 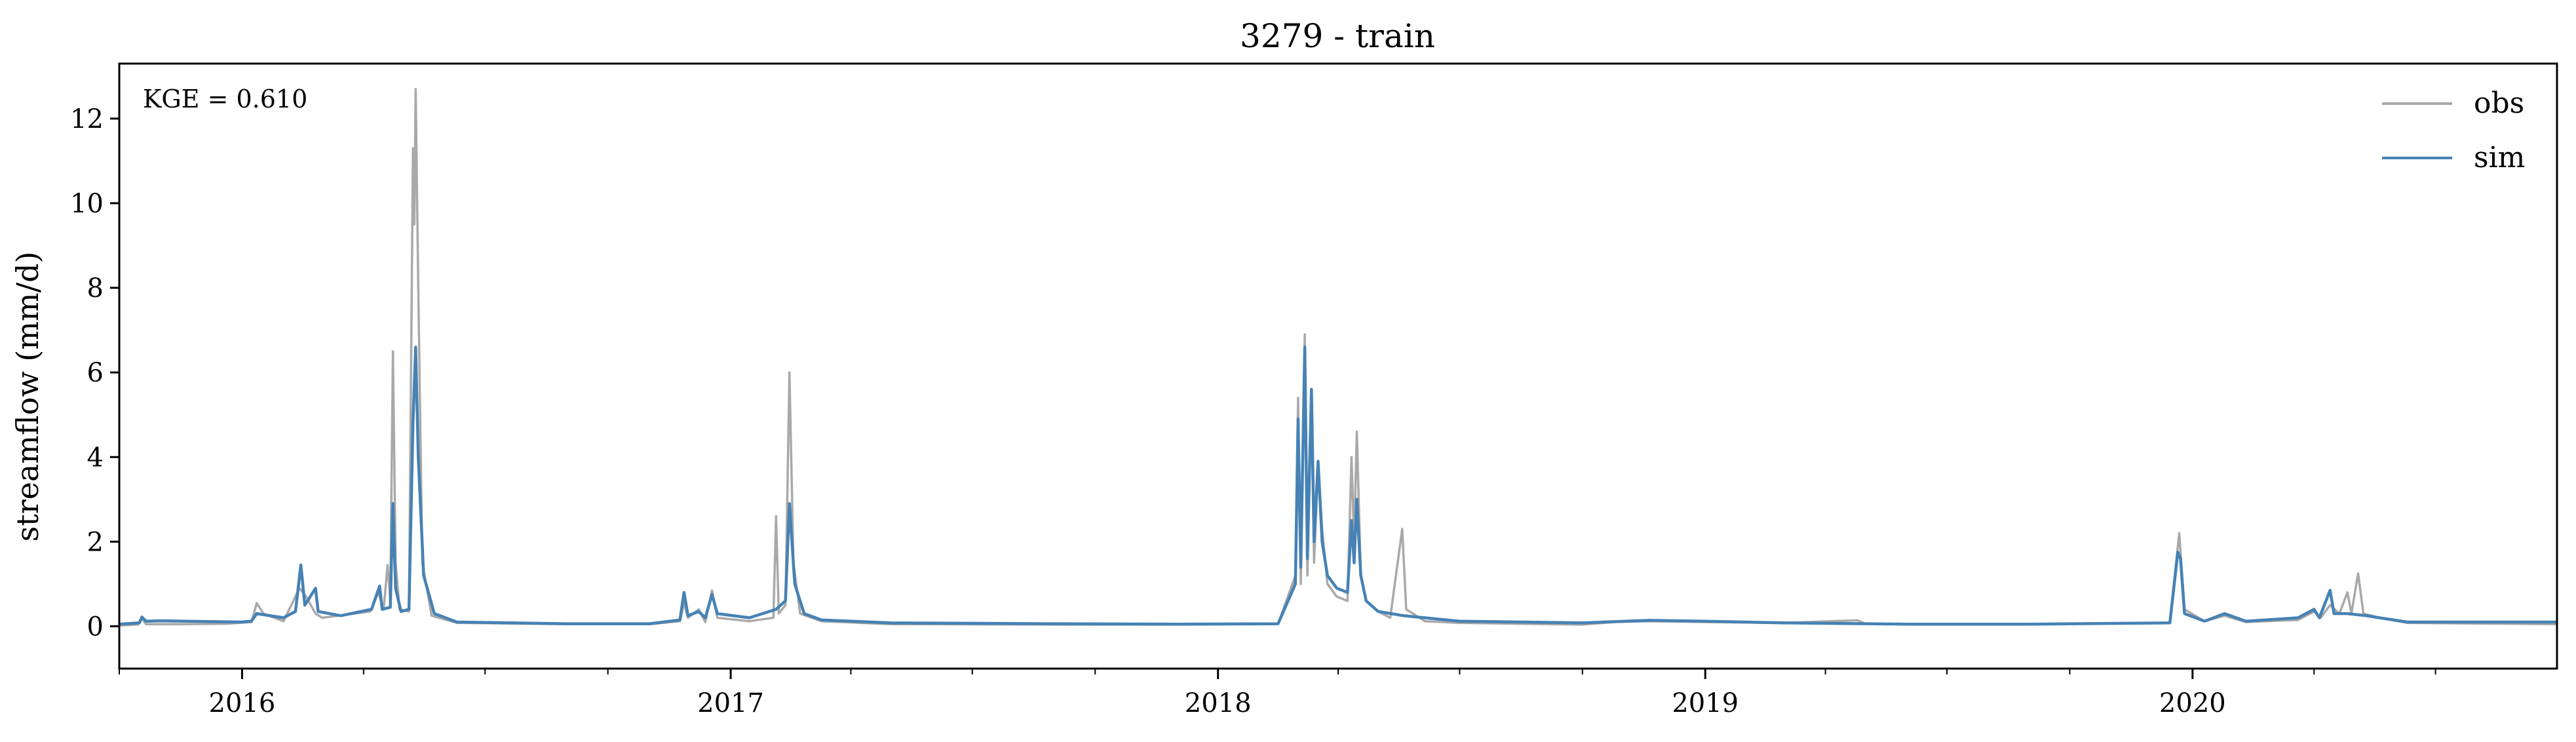 I want to click on y-axis-label: streamflow (mm/d), so click(x=27, y=397).